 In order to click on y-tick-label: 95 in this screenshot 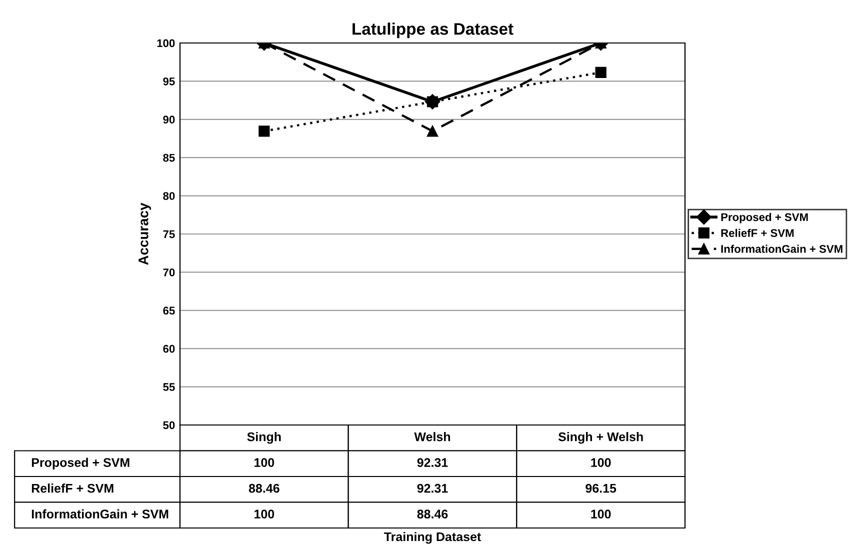, I will do `click(169, 81)`.